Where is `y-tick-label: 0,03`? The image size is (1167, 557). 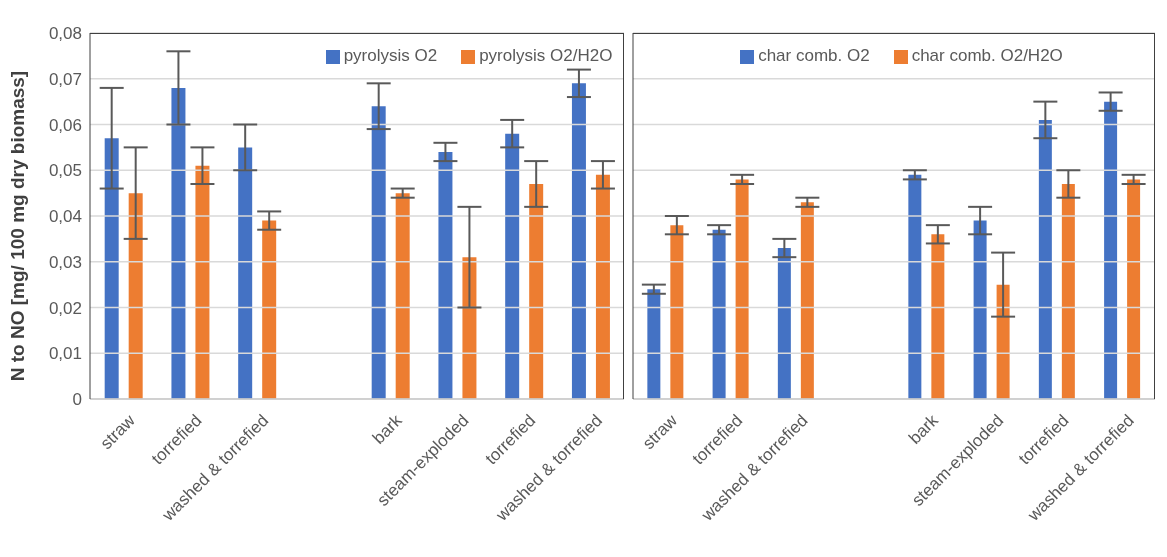
y-tick-label: 0,03 is located at coordinates (65, 262).